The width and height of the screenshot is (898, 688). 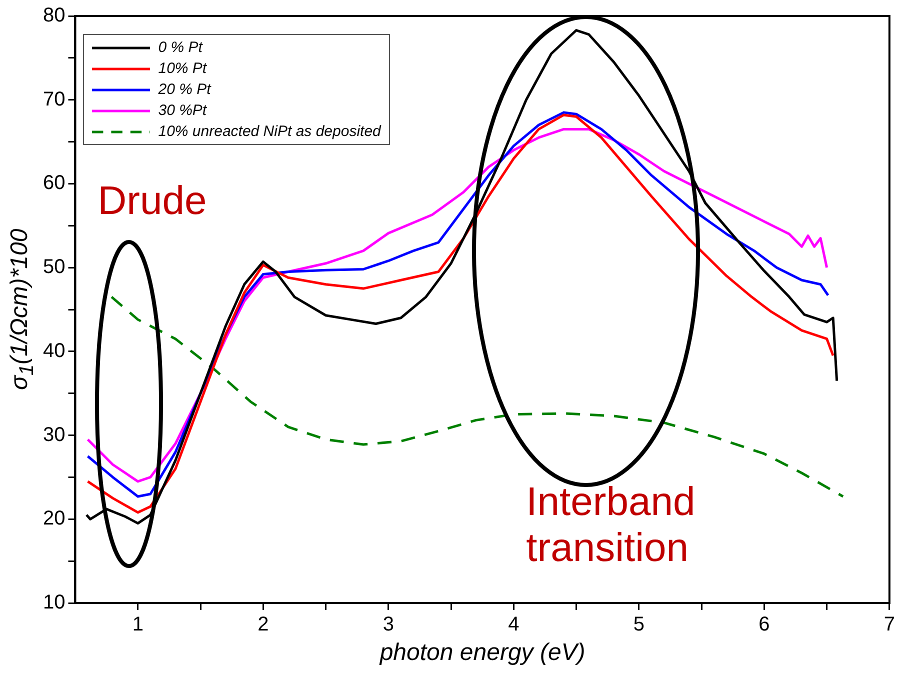 I want to click on y-tick-label: 20, so click(x=54, y=519).